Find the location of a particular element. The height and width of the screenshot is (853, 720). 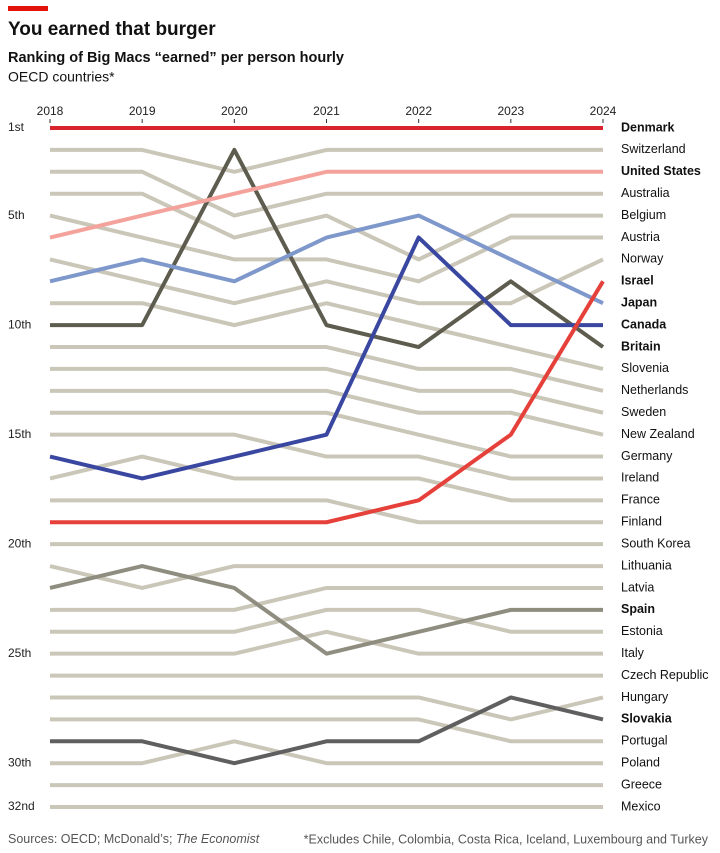

series-label: Finland is located at coordinates (641, 522).